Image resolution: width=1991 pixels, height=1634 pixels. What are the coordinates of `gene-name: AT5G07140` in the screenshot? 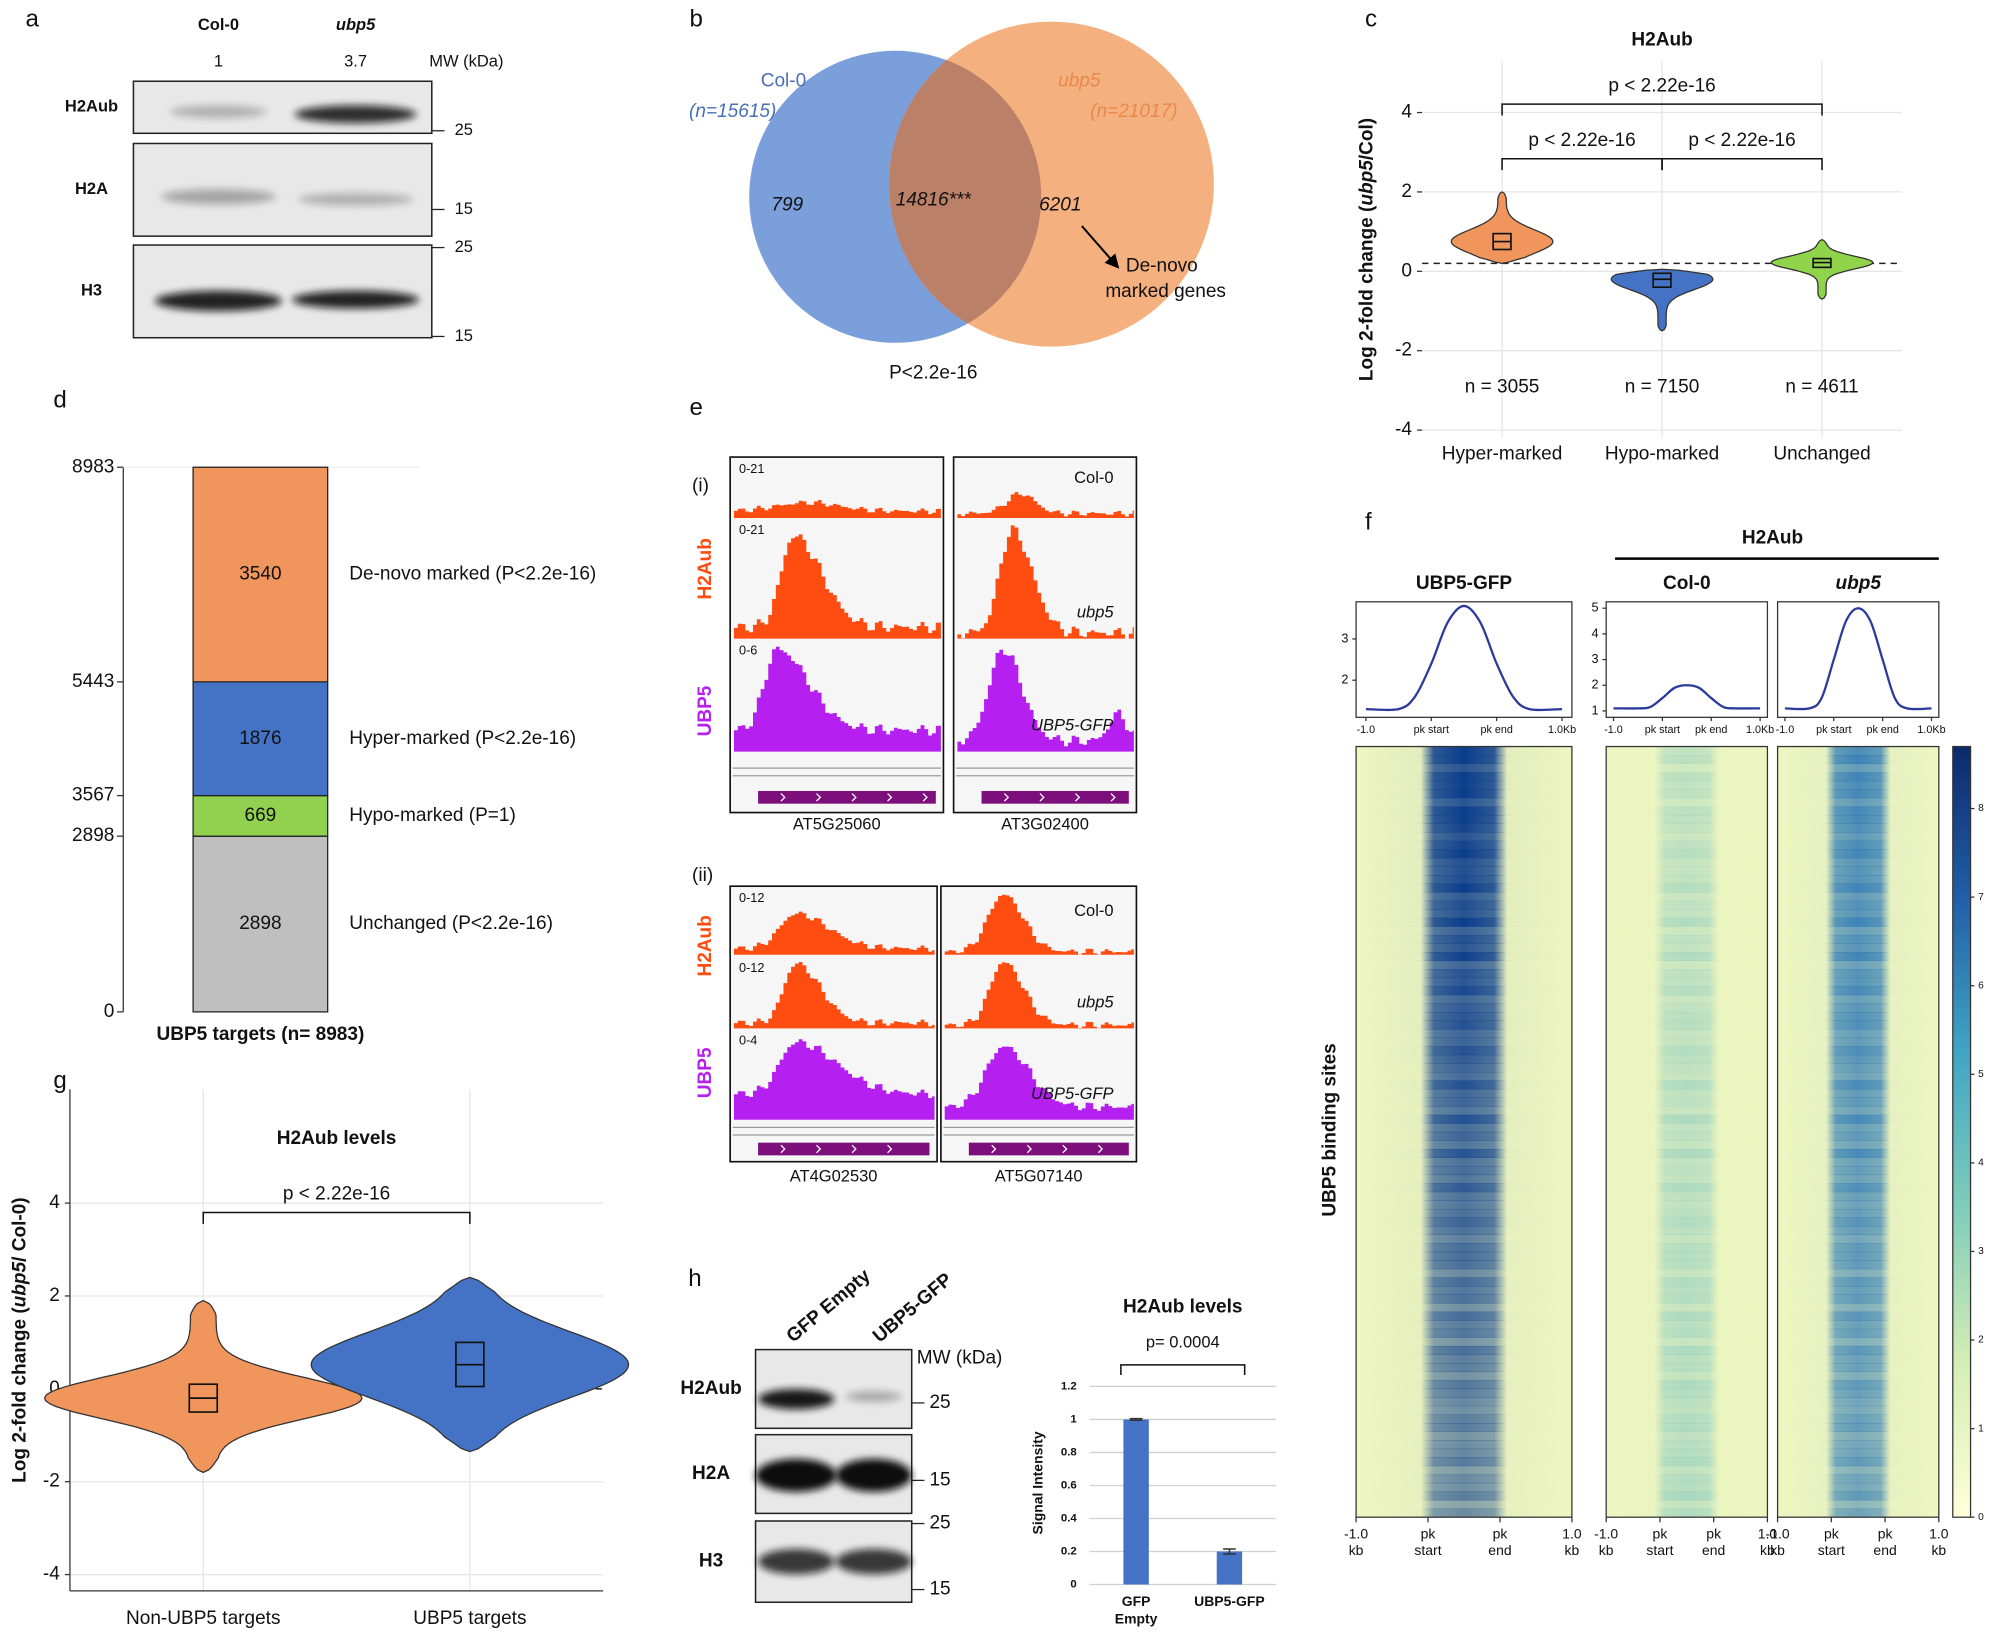 It's located at (1039, 1176).